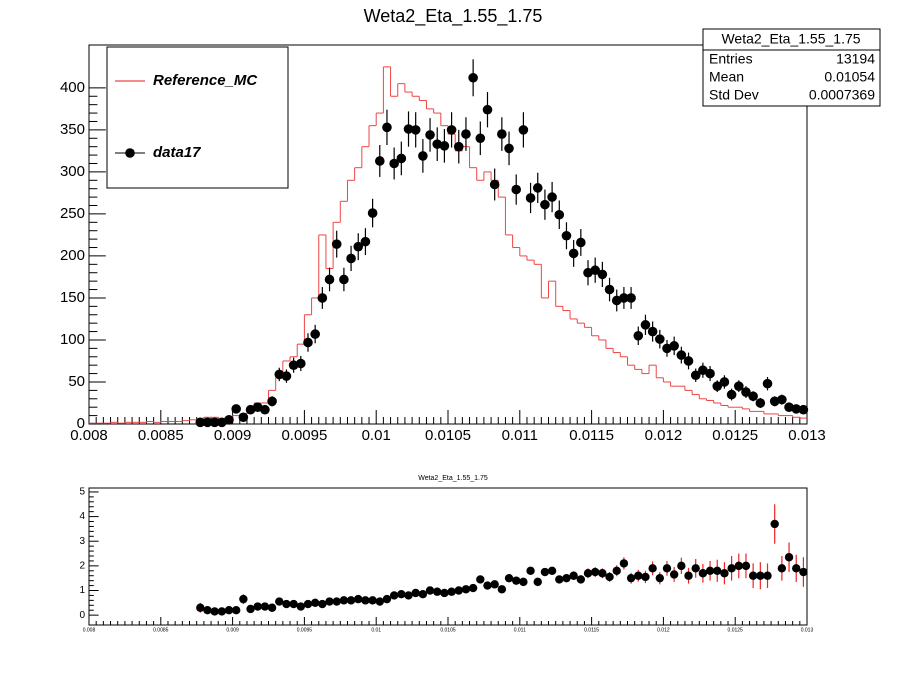  Describe the element at coordinates (161, 630) in the screenshot. I see `x-tick-label: 0.0085` at that location.